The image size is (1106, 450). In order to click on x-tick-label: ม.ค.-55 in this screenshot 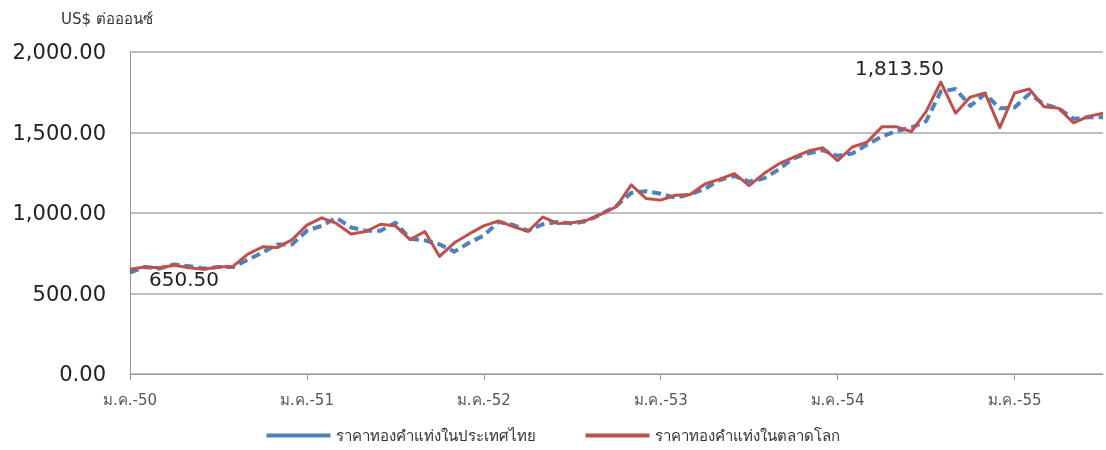, I will do `click(1014, 399)`.